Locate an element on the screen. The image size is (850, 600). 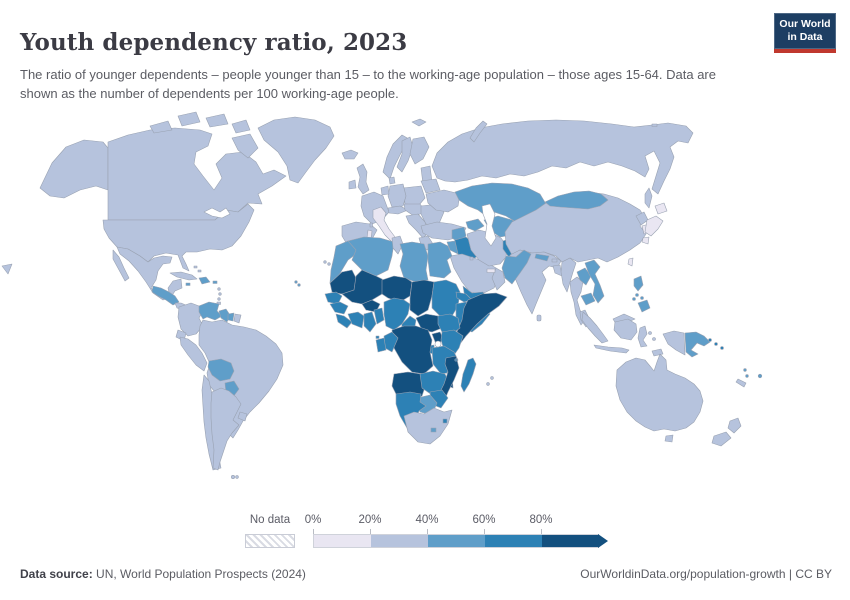
country-tunisia is located at coordinates (397, 245).